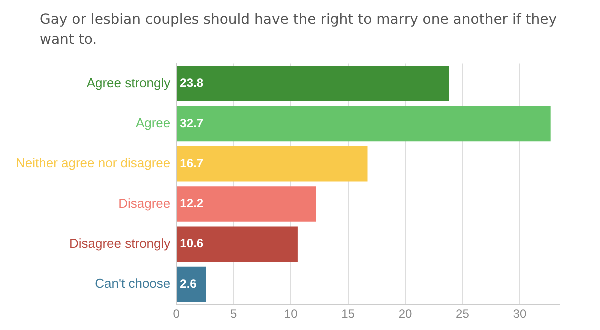 Image resolution: width=600 pixels, height=330 pixels. What do you see at coordinates (176, 314) in the screenshot?
I see `x-tick-label: 0` at bounding box center [176, 314].